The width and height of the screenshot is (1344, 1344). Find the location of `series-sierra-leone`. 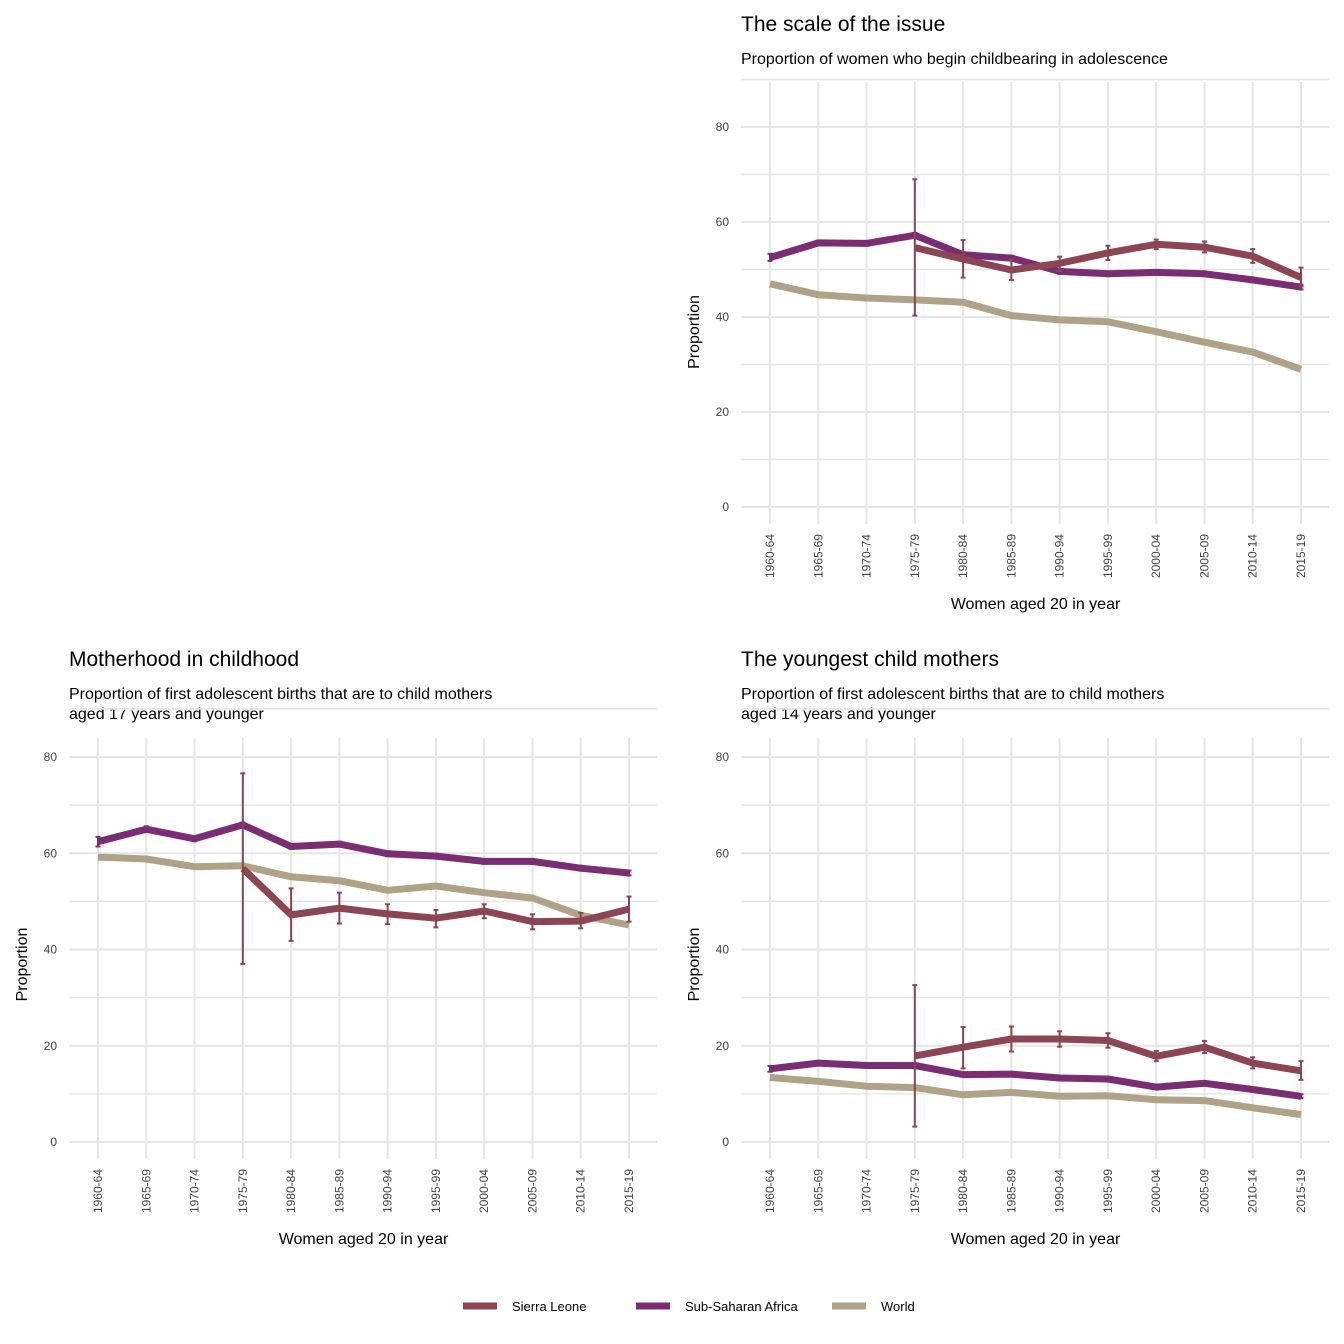

series-sierra-leone is located at coordinates (1108, 1056).